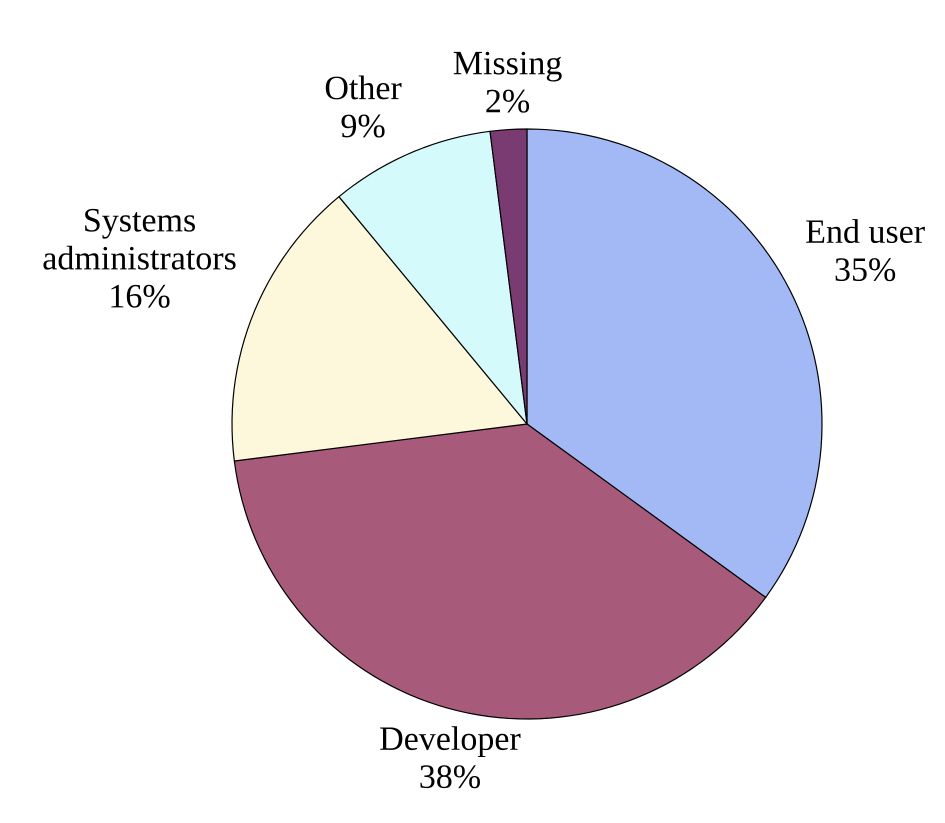 Image resolution: width=945 pixels, height=823 pixels. What do you see at coordinates (450, 776) in the screenshot?
I see `data-label: 38%` at bounding box center [450, 776].